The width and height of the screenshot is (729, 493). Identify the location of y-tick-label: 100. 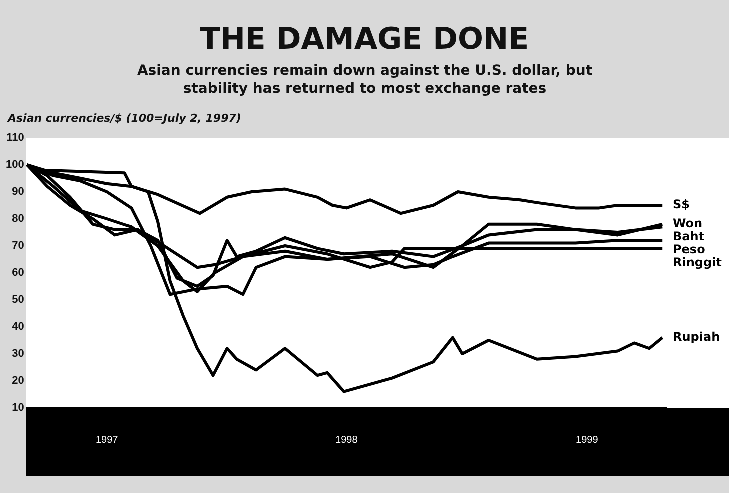
(15, 165).